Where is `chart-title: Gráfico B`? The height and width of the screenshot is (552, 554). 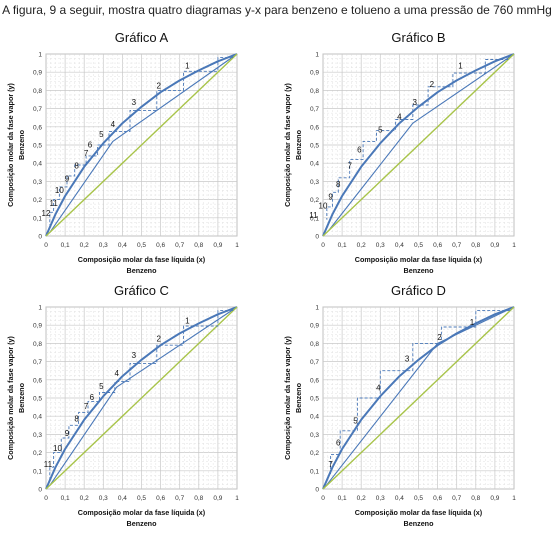
chart-title: Gráfico B is located at coordinates (418, 37).